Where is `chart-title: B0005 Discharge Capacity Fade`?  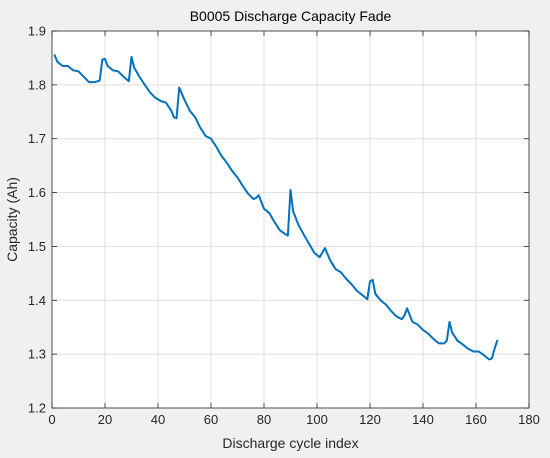
chart-title: B0005 Discharge Capacity Fade is located at coordinates (291, 16).